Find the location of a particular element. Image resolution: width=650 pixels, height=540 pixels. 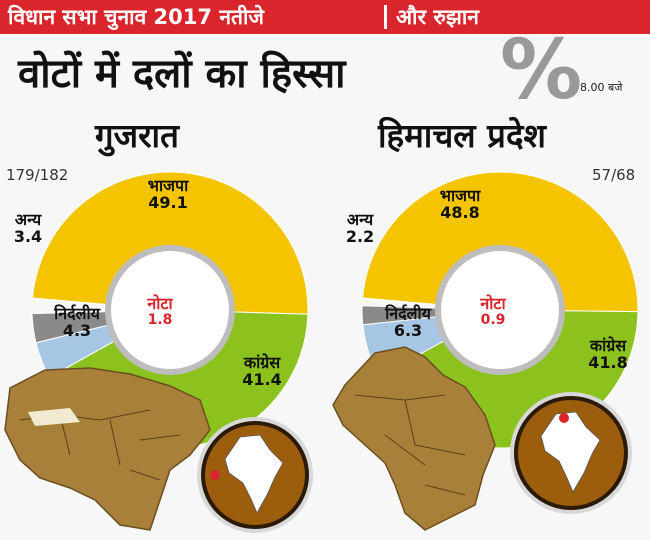

label-congress-himachal: कांग्रेस 41.8 is located at coordinates (608, 354).